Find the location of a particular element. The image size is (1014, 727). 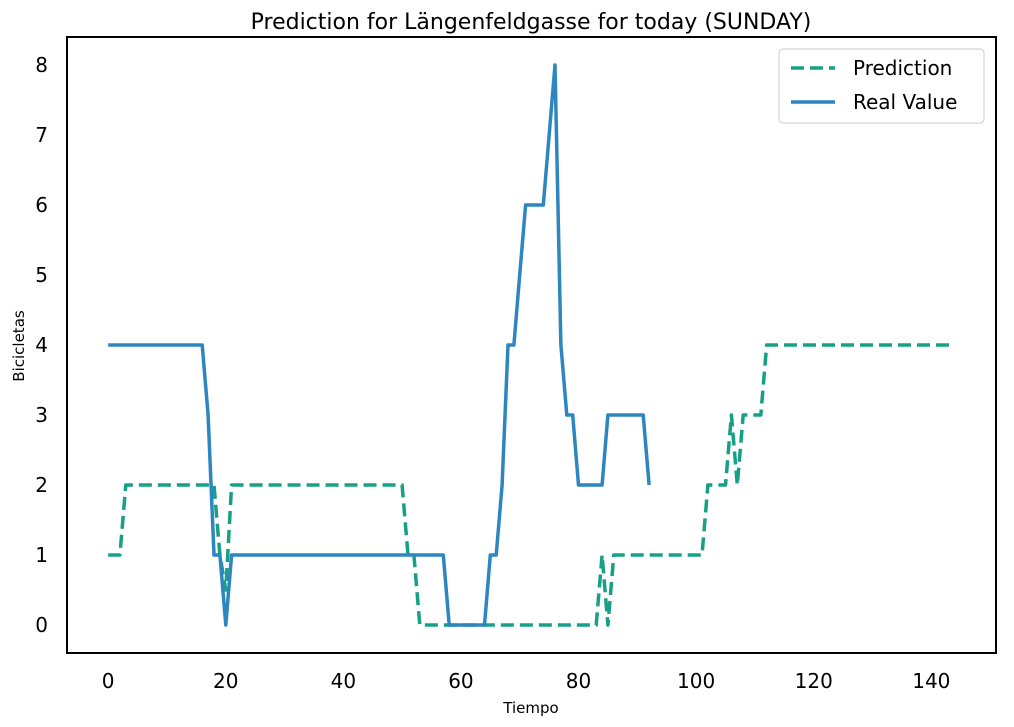

x-tick-label: 0 is located at coordinates (108, 681).